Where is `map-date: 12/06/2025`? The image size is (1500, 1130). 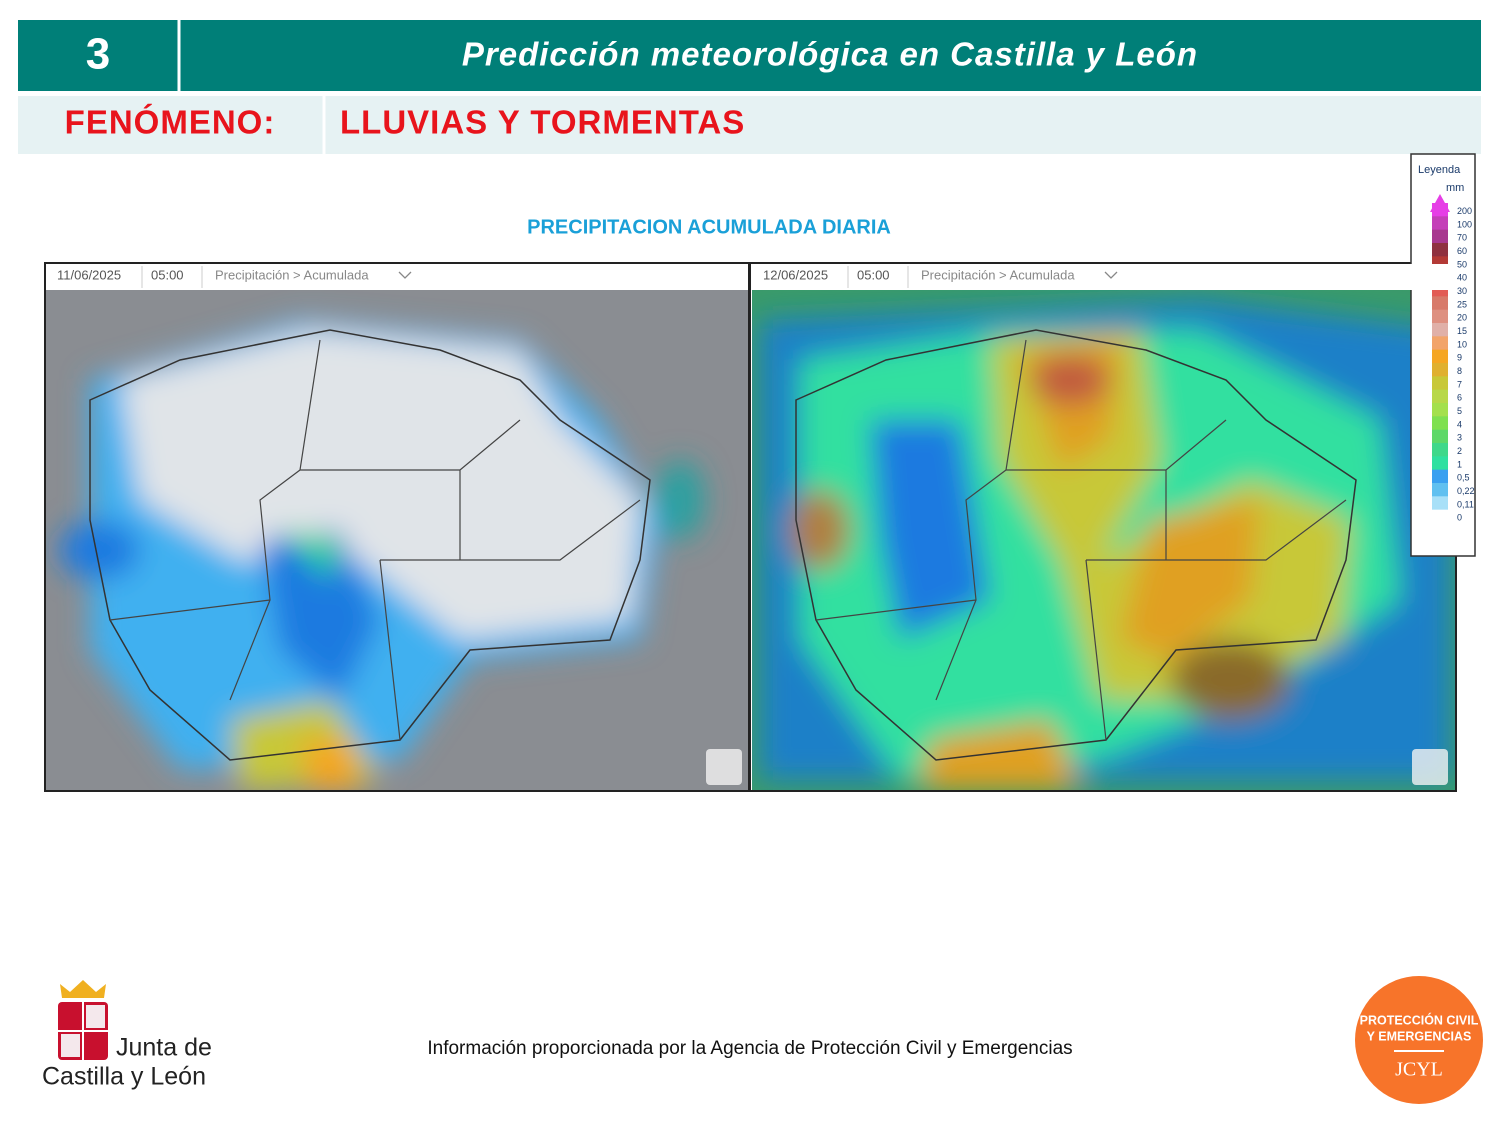 map-date: 12/06/2025 is located at coordinates (795, 274).